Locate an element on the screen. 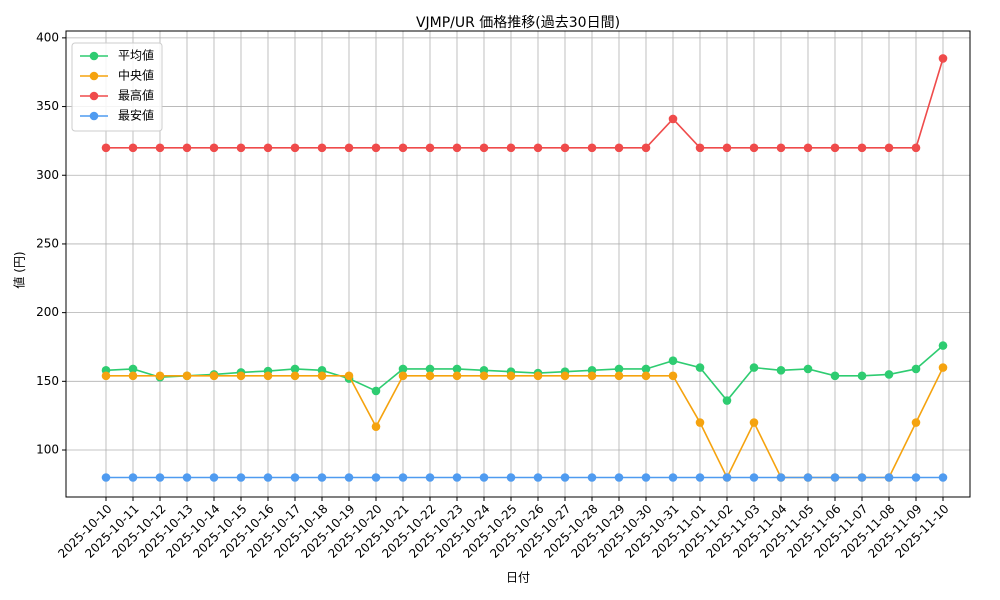  y-tick-label: 400 is located at coordinates (47, 37).